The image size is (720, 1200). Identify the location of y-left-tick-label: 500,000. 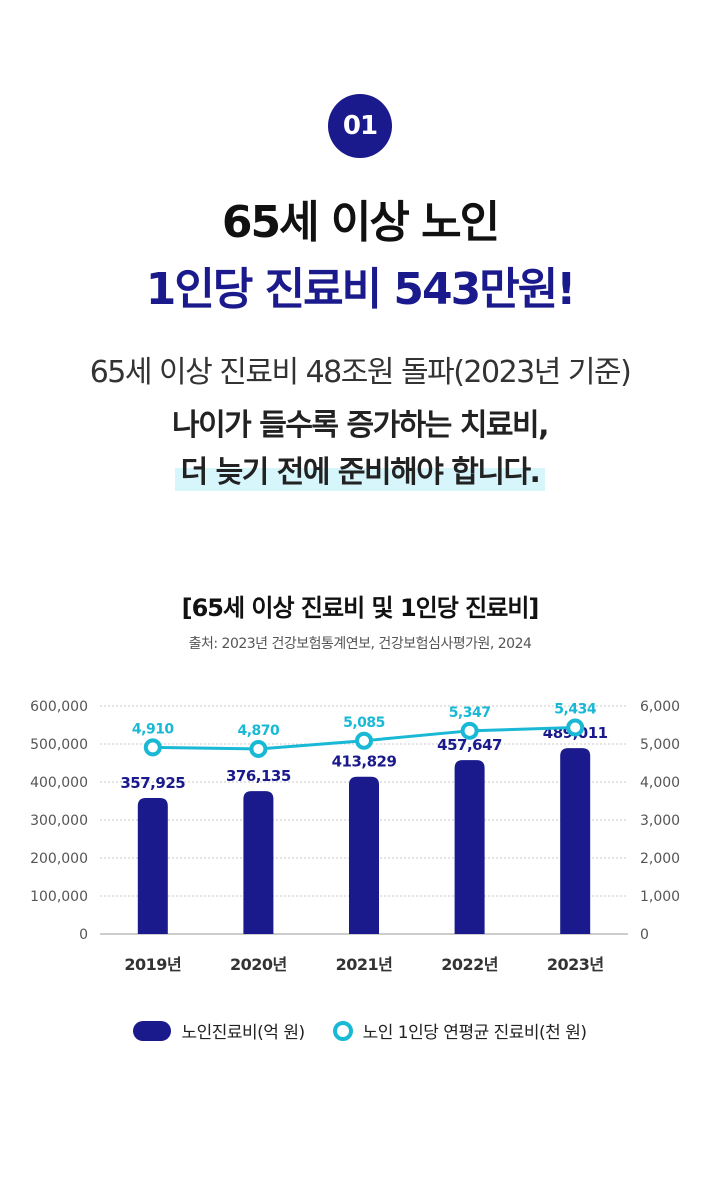
(59, 745).